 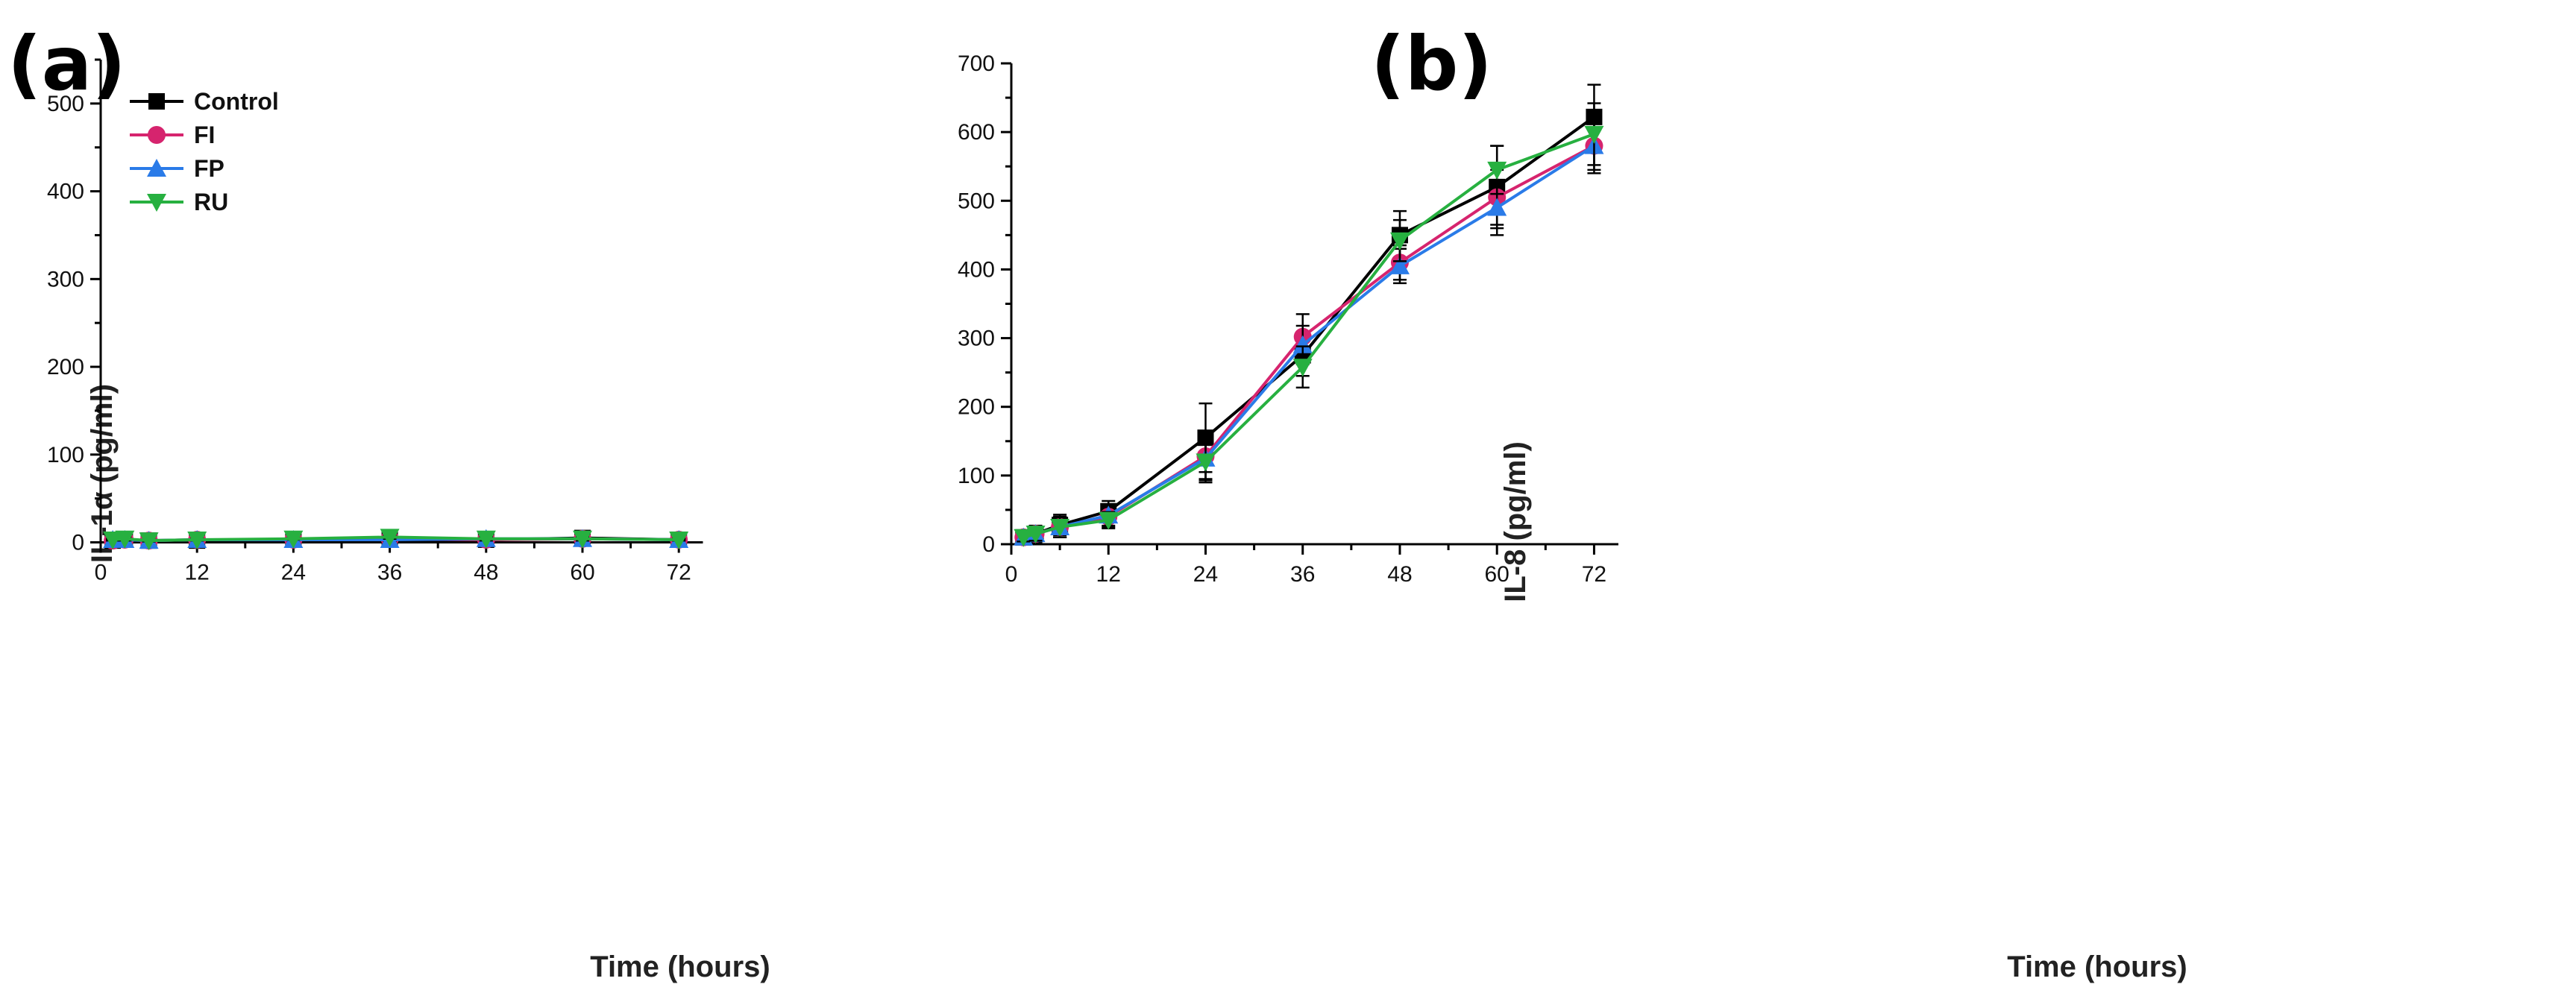 What do you see at coordinates (679, 573) in the screenshot?
I see `panel-a-x-tick-label: 72` at bounding box center [679, 573].